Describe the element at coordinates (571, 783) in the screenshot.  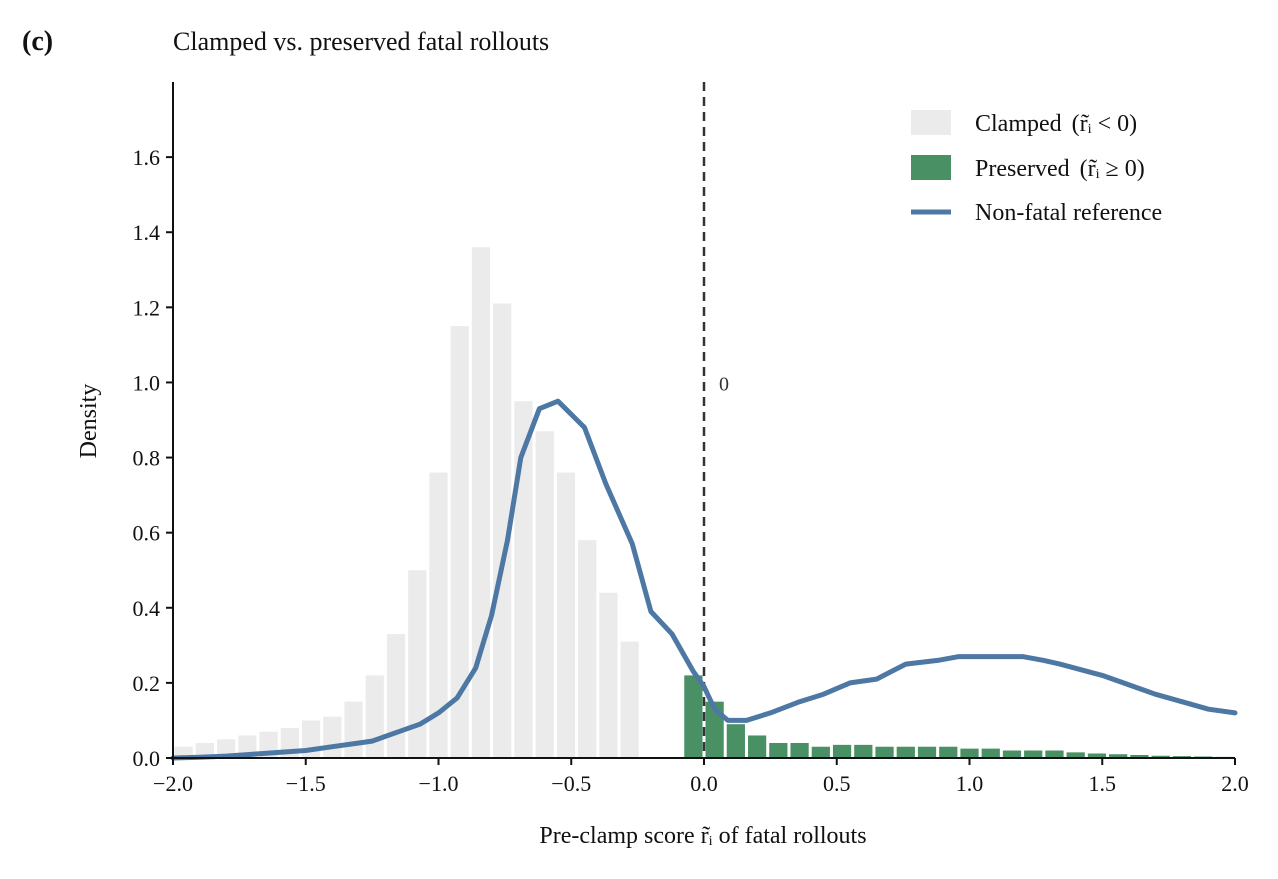
I see `x-tick-label: −0.5` at that location.